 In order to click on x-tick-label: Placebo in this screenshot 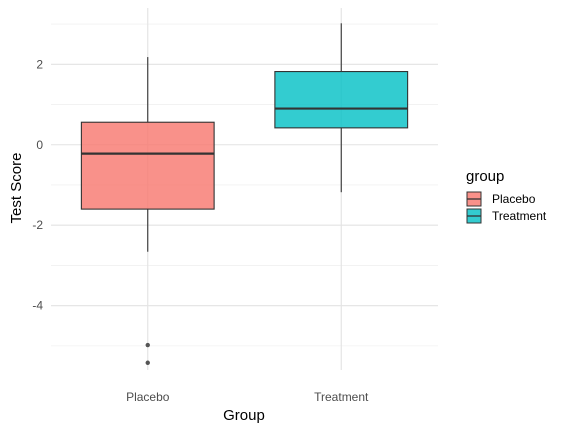, I will do `click(148, 397)`.